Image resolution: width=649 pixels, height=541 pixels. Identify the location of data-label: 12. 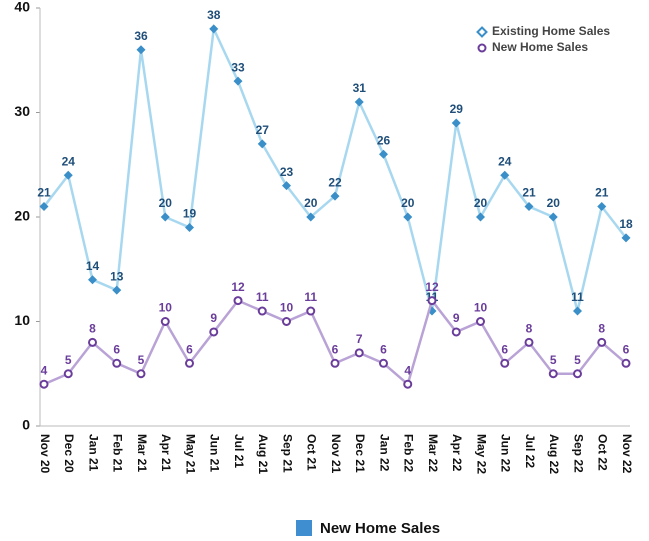
(432, 287).